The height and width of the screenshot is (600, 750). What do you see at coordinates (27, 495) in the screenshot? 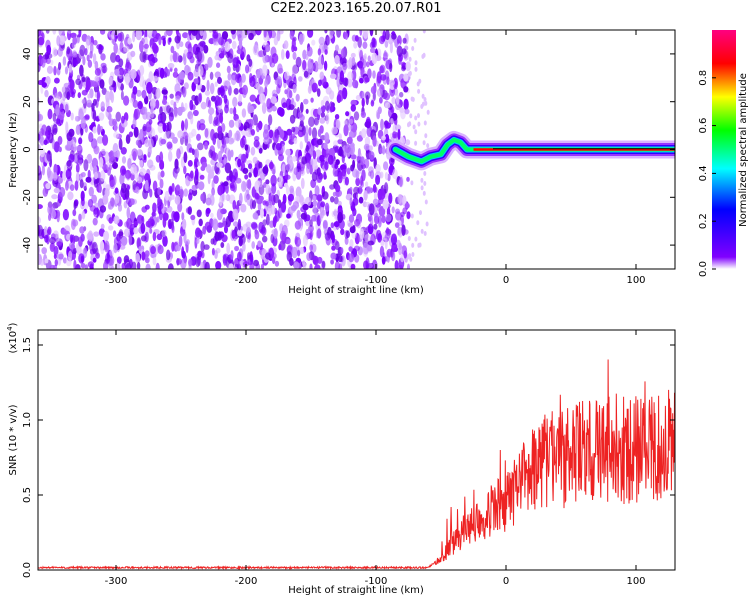
I see `snr-y-tick-label: 0.5` at bounding box center [27, 495].